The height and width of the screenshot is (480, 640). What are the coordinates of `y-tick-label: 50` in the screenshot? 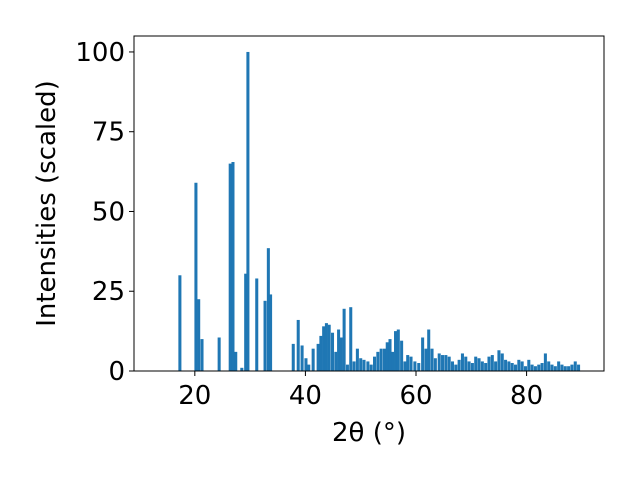 It's located at (108, 212).